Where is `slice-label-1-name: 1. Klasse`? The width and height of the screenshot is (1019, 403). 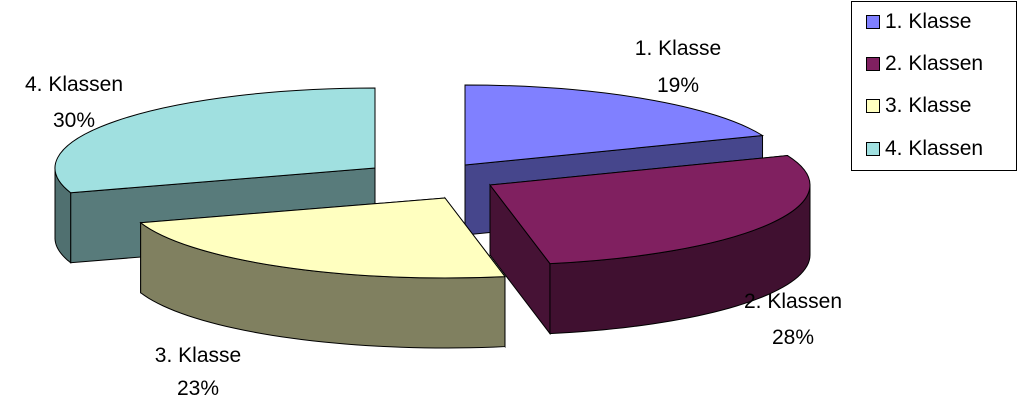 slice-label-1-name: 1. Klasse is located at coordinates (678, 48).